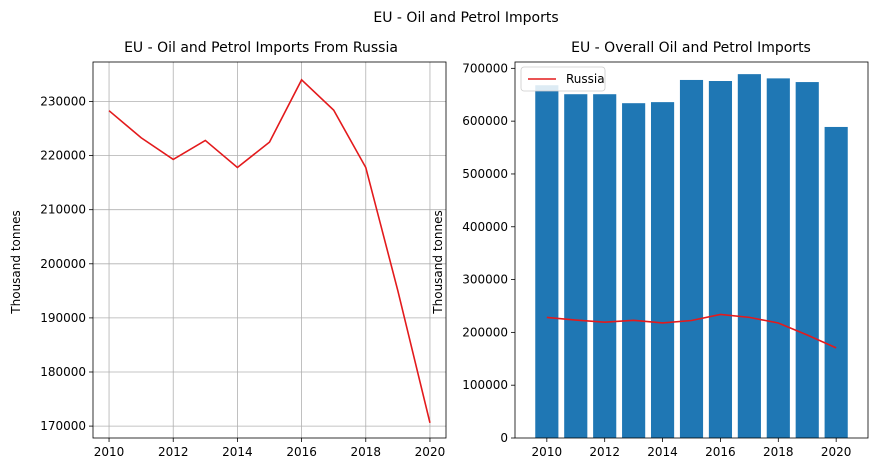  What do you see at coordinates (662, 270) in the screenshot?
I see `bar-2014` at bounding box center [662, 270].